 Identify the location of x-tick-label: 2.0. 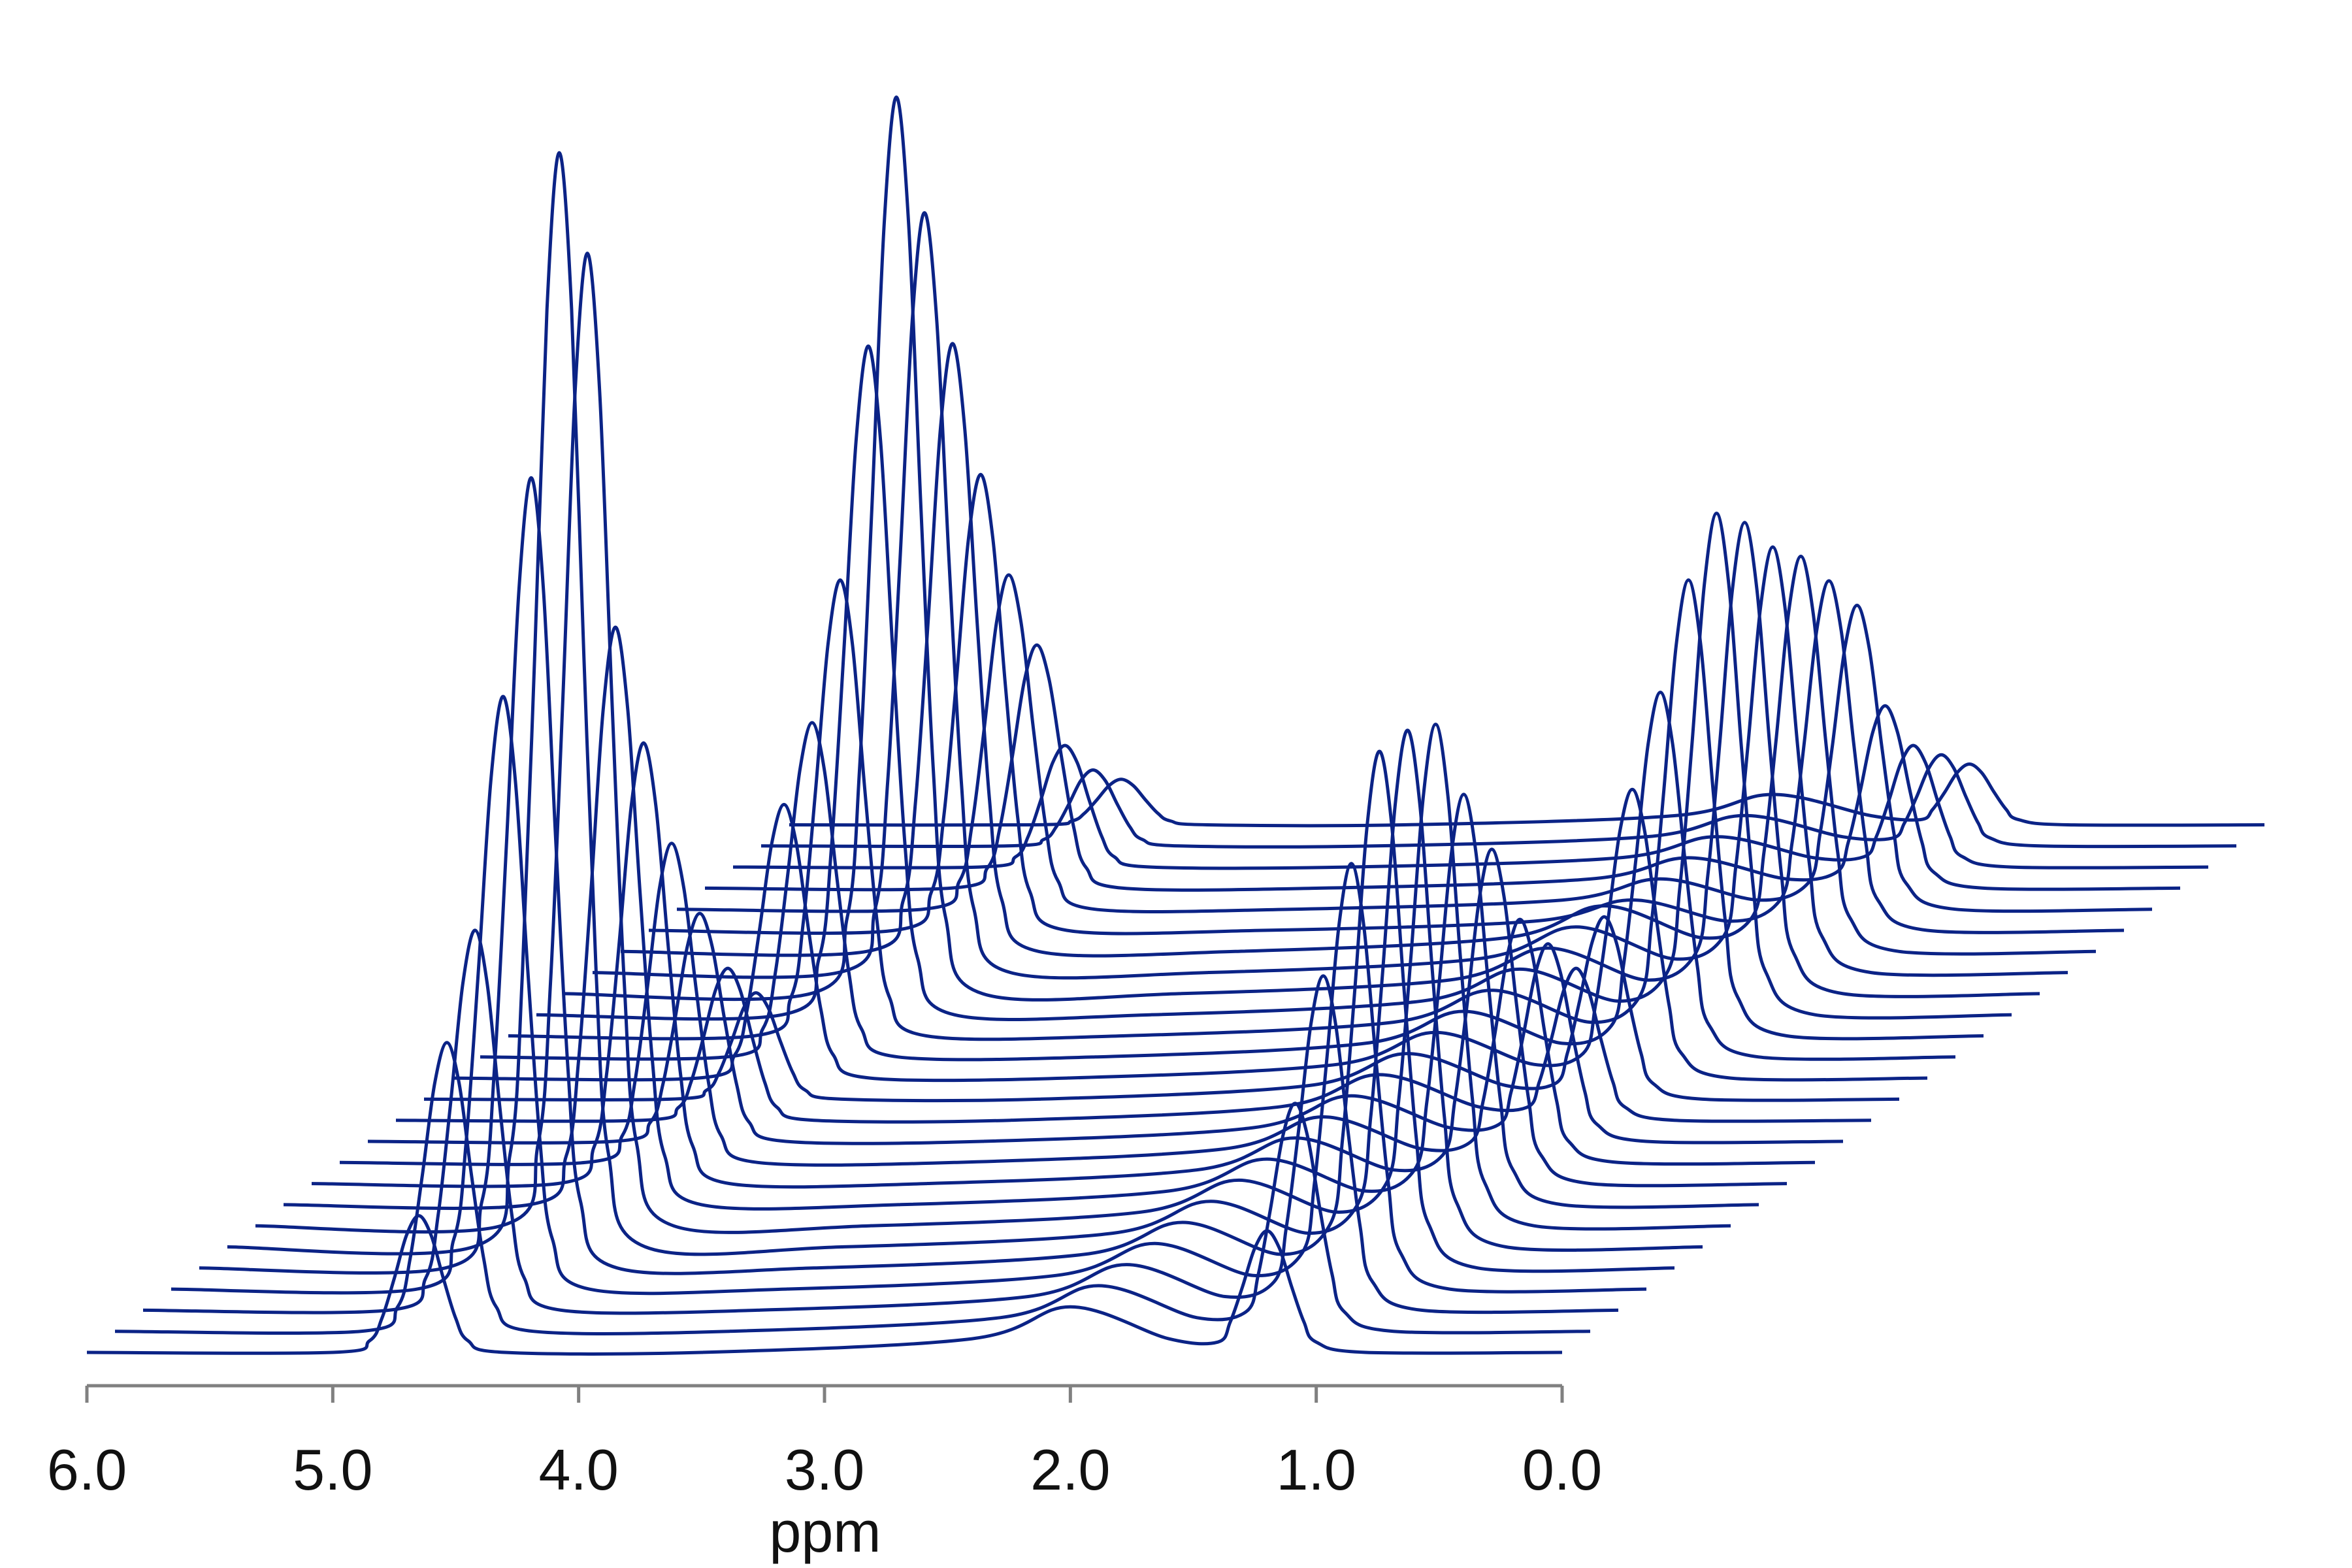
(1070, 1469).